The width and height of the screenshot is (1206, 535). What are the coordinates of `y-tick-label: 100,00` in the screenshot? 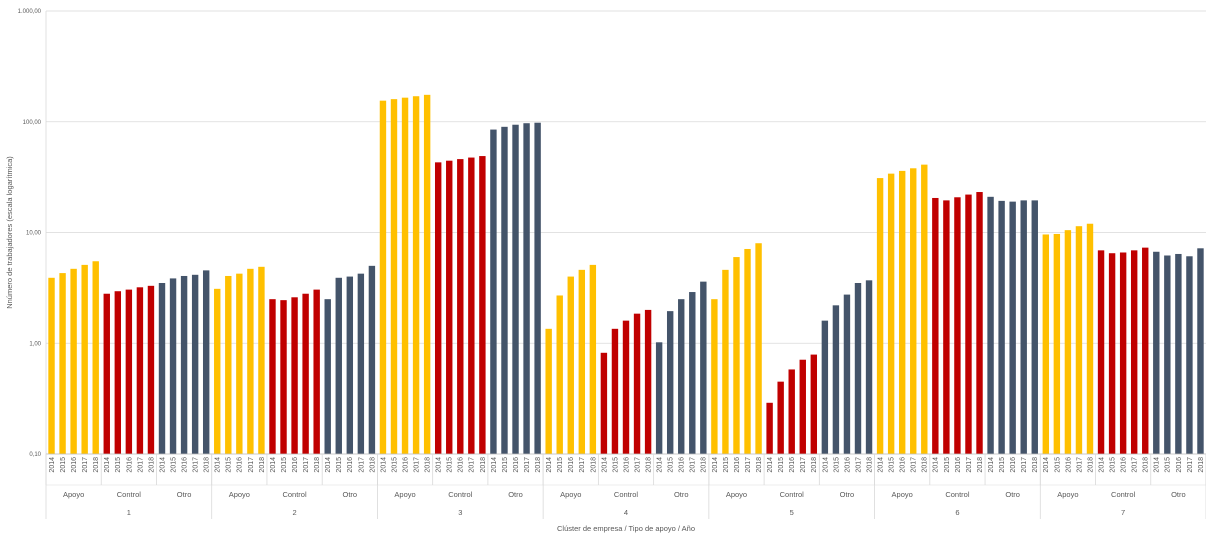 It's located at (32, 123).